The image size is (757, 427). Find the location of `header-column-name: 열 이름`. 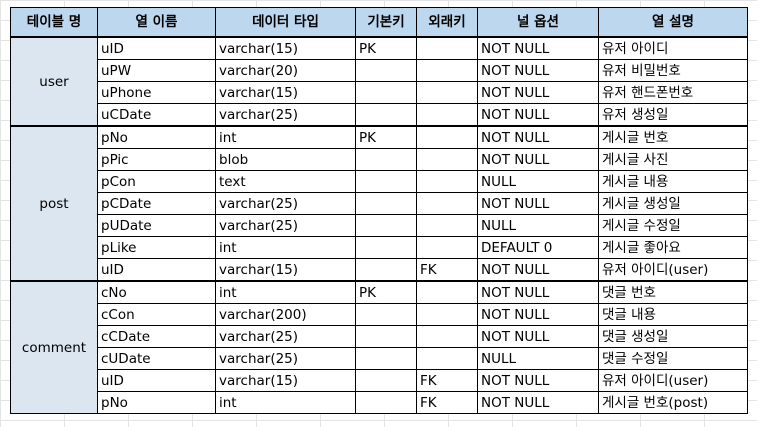

header-column-name: 열 이름 is located at coordinates (156, 22).